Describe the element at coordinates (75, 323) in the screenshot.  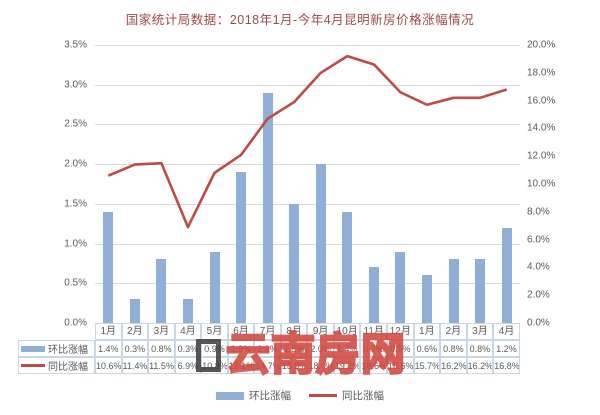
I see `y-axis-tick-left: 0.0%` at that location.